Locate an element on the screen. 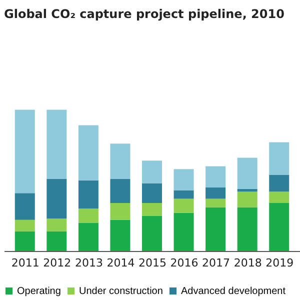 Image resolution: width=300 pixels, height=300 pixels. x-tick-label: 2012 is located at coordinates (57, 263).